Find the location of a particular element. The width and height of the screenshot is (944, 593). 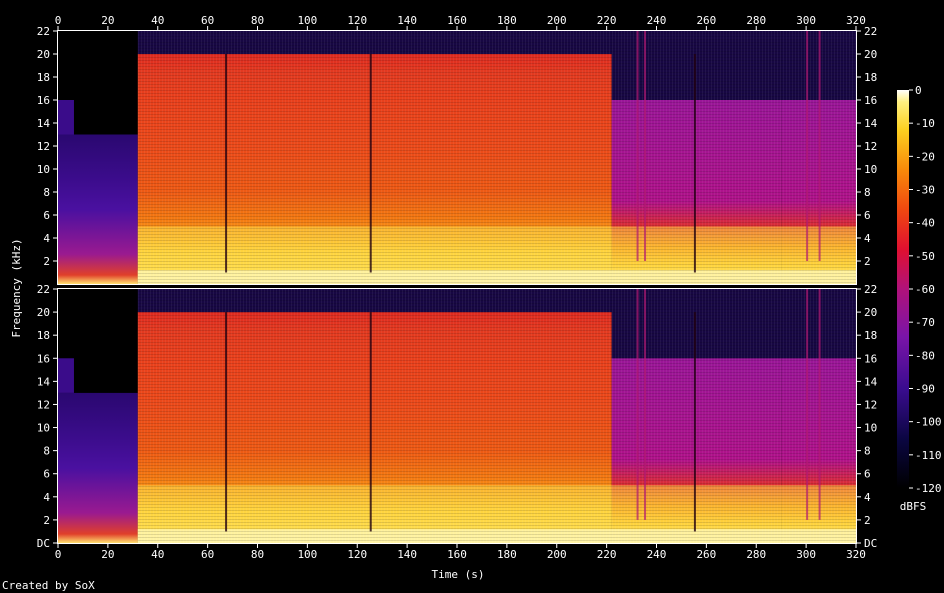

y-tick-label-left-top: 18 is located at coordinates (43, 77).